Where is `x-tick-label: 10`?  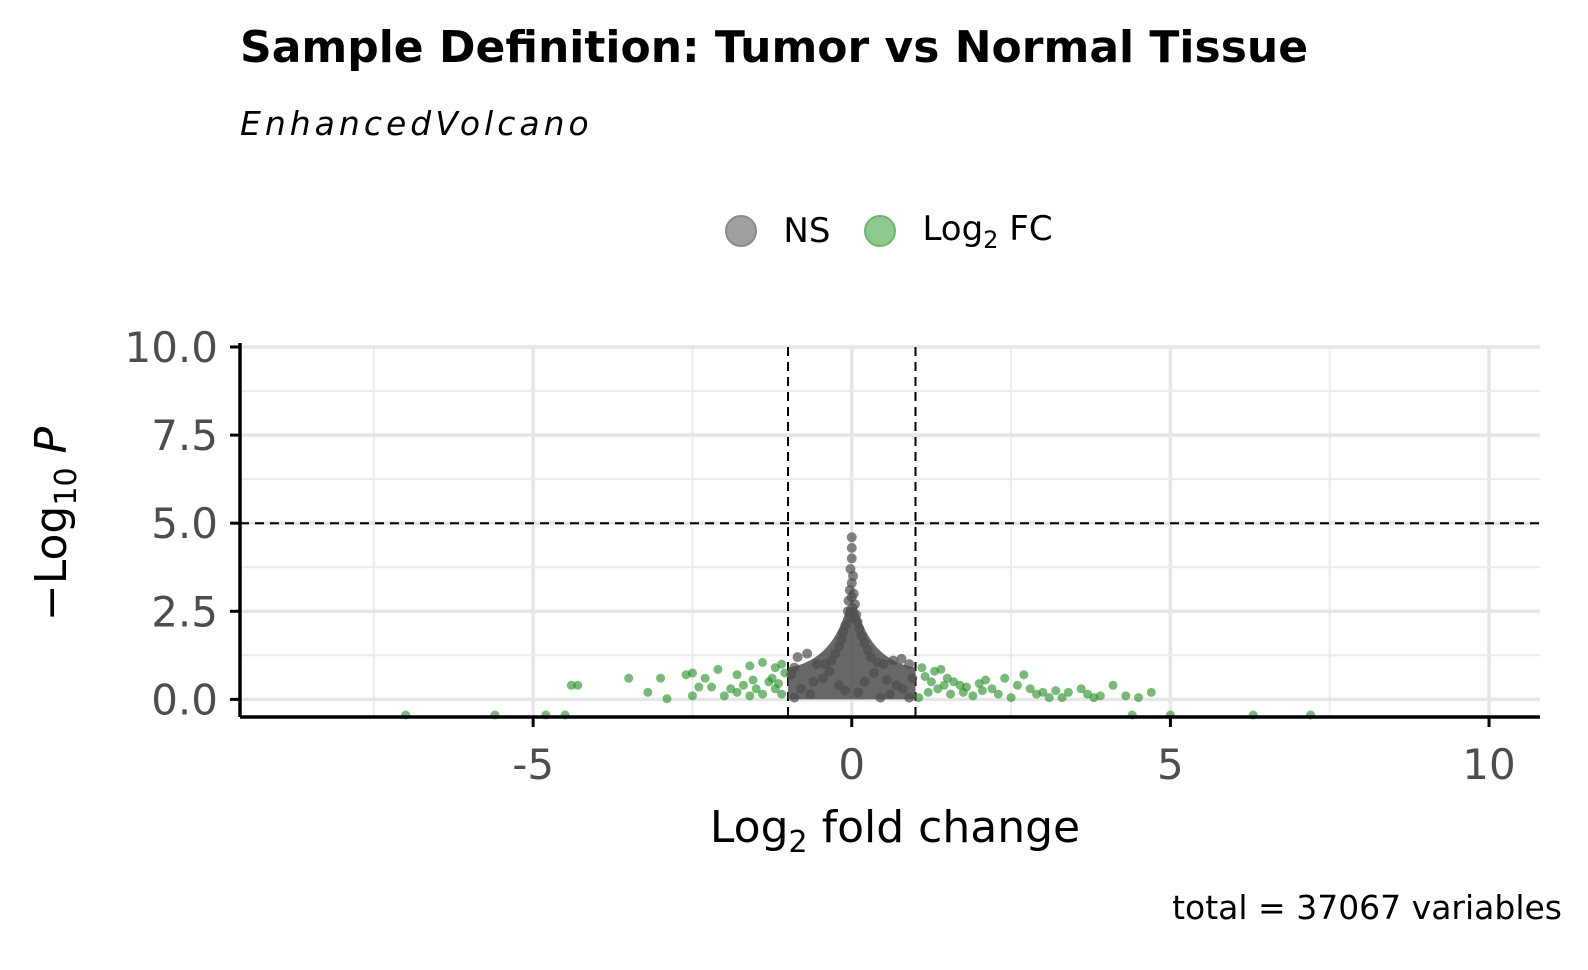 x-tick-label: 10 is located at coordinates (1488, 764).